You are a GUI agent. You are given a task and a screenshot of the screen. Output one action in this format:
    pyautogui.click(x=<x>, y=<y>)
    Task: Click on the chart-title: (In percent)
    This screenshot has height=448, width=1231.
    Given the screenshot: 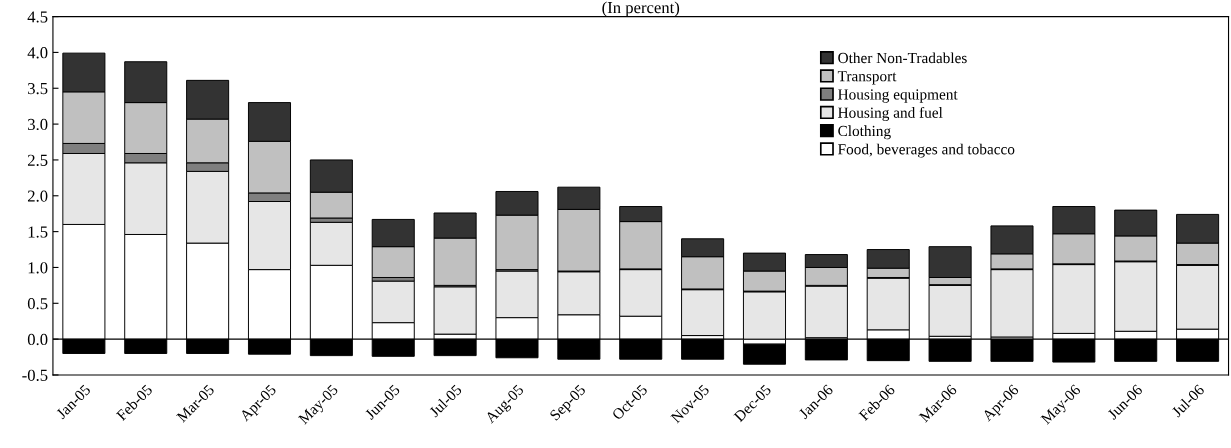 What is the action you would take?
    pyautogui.click(x=641, y=9)
    